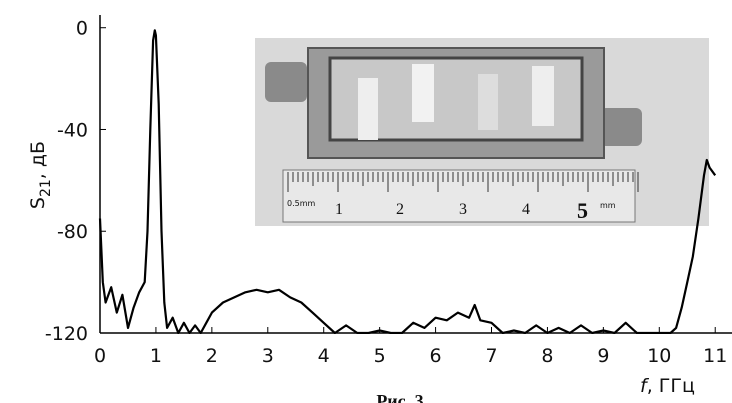 The width and height of the screenshot is (732, 403). I want to click on x-tick-label: 10, so click(659, 356).